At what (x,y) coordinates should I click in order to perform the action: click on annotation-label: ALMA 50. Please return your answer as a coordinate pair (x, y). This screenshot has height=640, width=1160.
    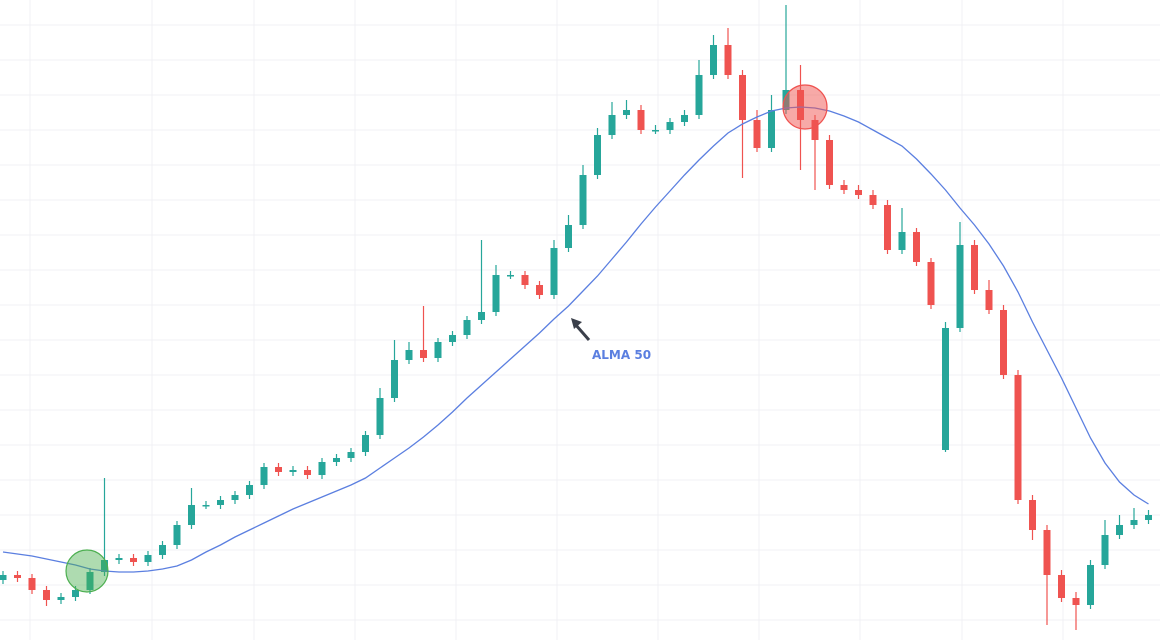
    Looking at the image, I should click on (621, 355).